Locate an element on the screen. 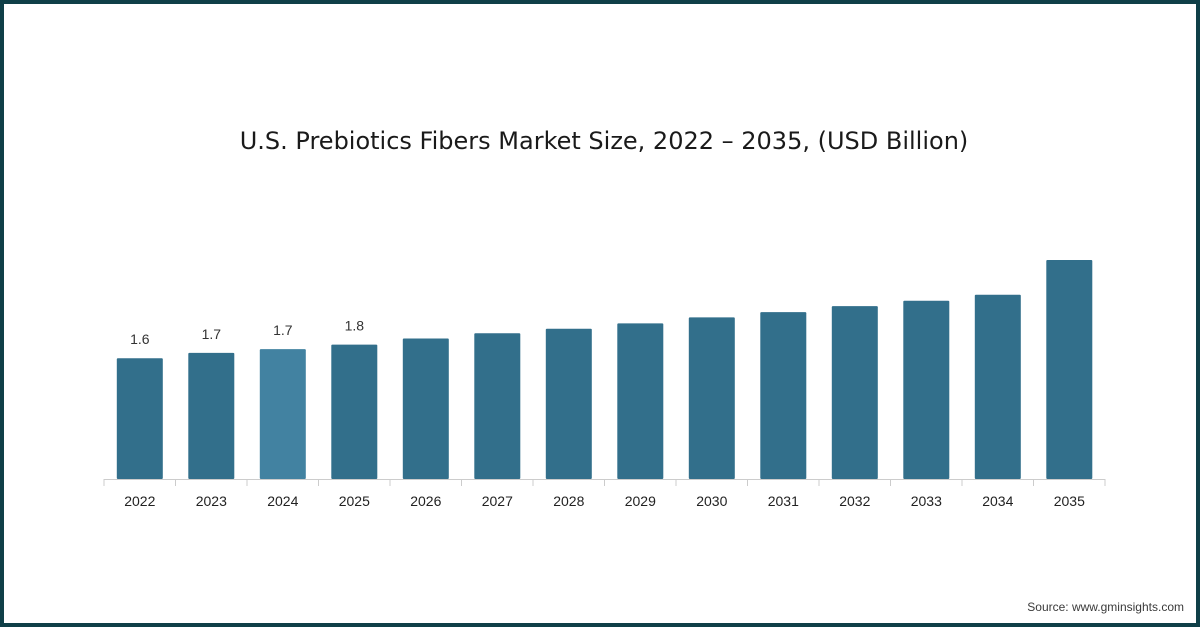  bar-2026 is located at coordinates (425, 409).